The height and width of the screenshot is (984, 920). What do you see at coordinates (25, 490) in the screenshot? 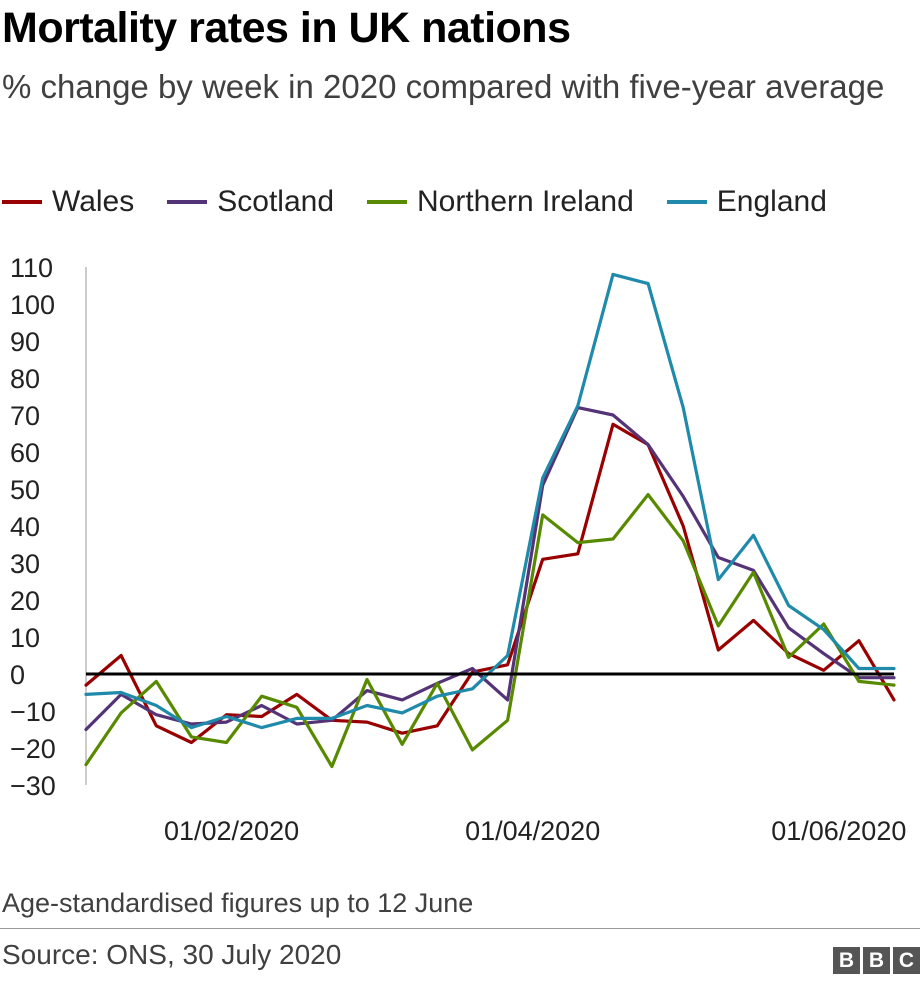
I see `y-tick-label: 50` at bounding box center [25, 490].